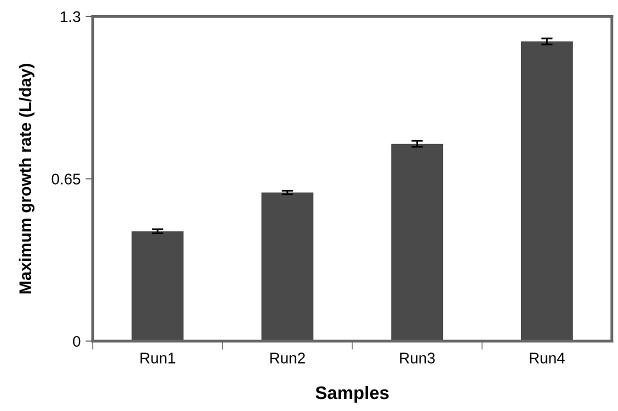 The width and height of the screenshot is (618, 411). I want to click on y-tick-label: 0.65, so click(66, 179).